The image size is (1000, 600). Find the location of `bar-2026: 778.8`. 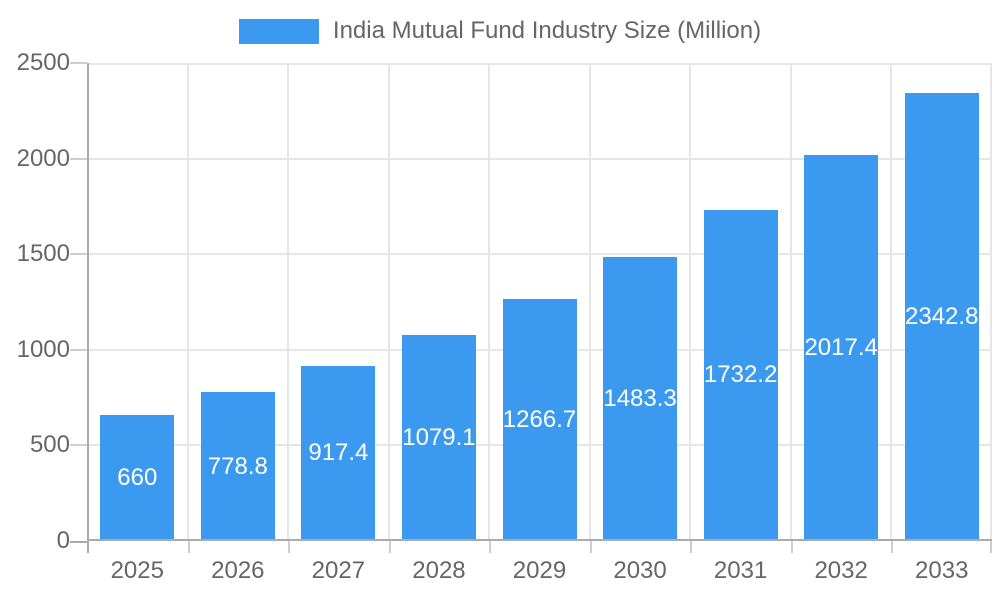

bar-2026: 778.8 is located at coordinates (237, 466).